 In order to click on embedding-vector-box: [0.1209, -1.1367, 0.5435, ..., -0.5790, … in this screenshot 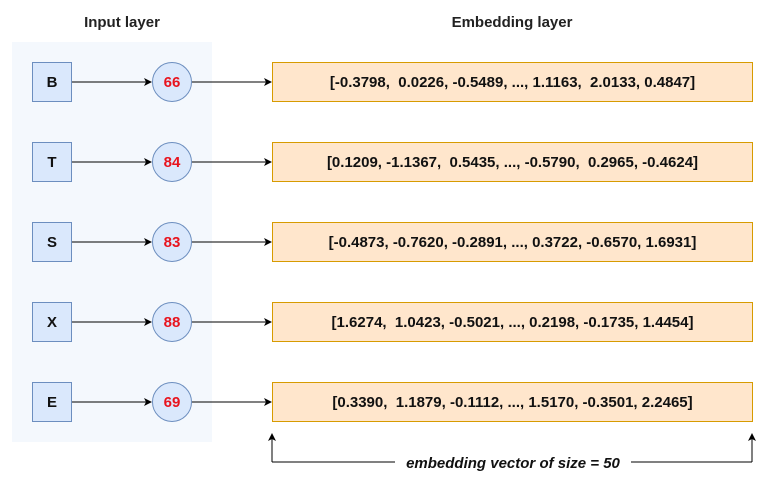, I will do `click(512, 162)`.